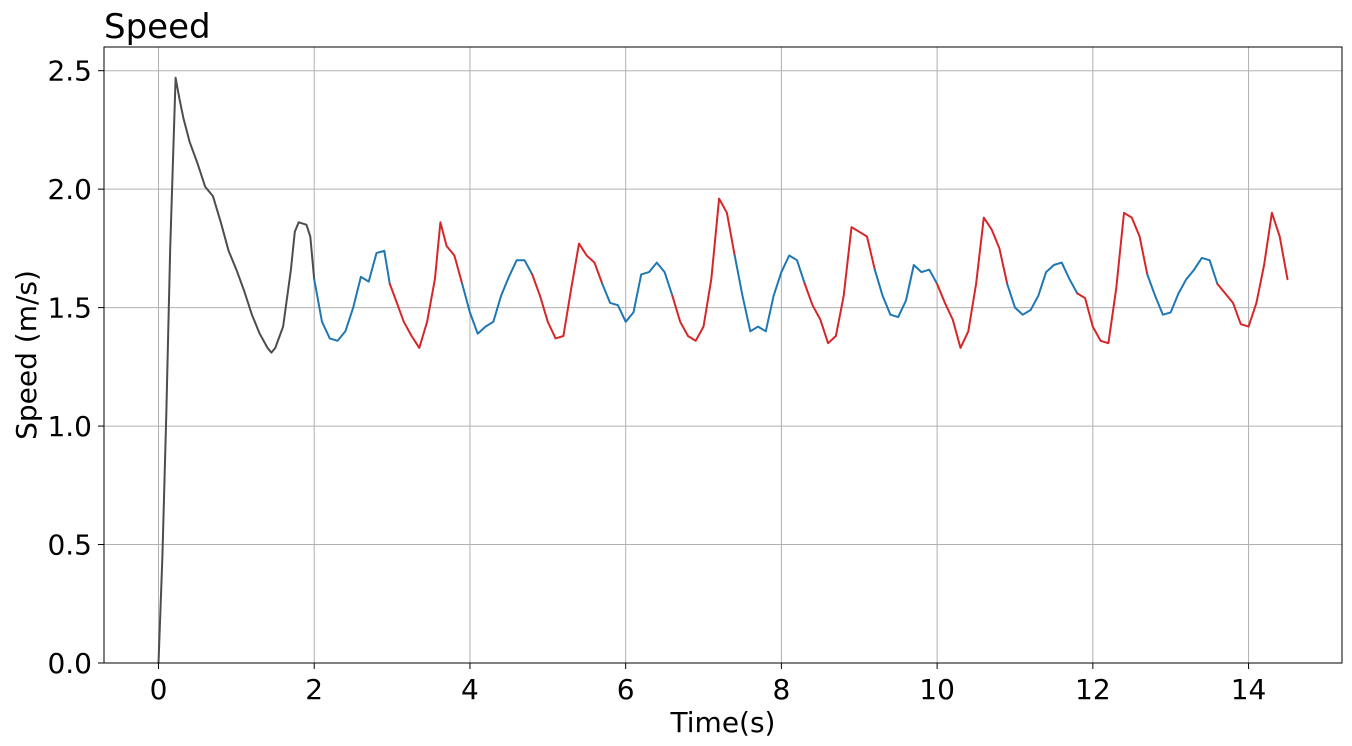  Describe the element at coordinates (470, 689) in the screenshot. I see `x-tick-label: 4` at that location.